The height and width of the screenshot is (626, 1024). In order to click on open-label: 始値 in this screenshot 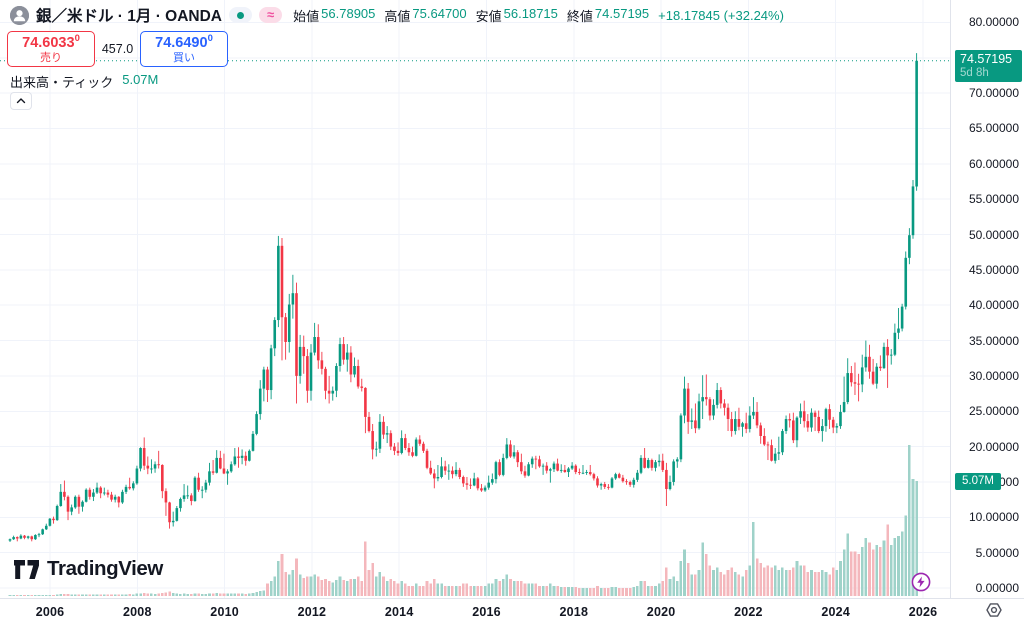, I will do `click(306, 16)`.